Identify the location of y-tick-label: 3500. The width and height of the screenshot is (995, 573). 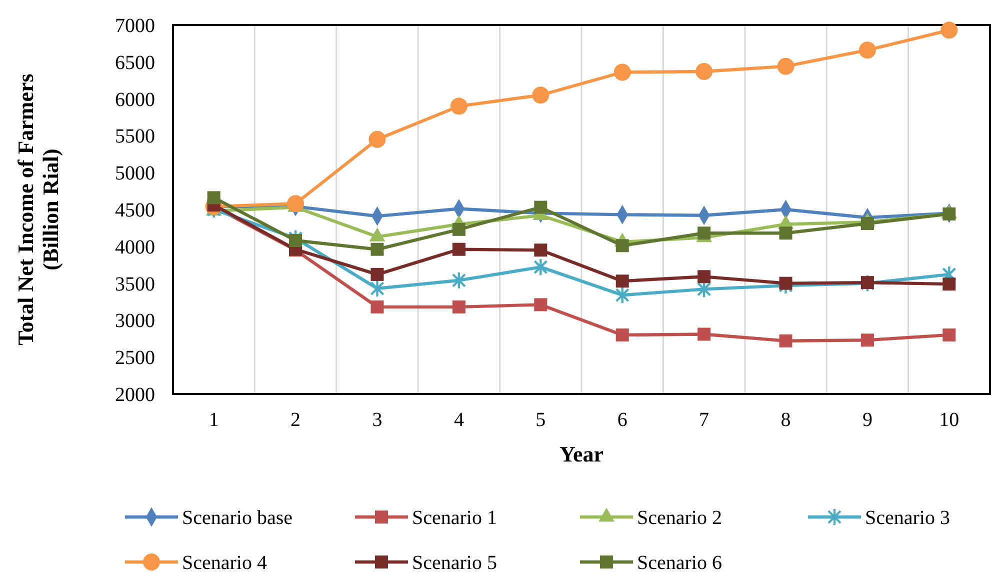
(135, 284).